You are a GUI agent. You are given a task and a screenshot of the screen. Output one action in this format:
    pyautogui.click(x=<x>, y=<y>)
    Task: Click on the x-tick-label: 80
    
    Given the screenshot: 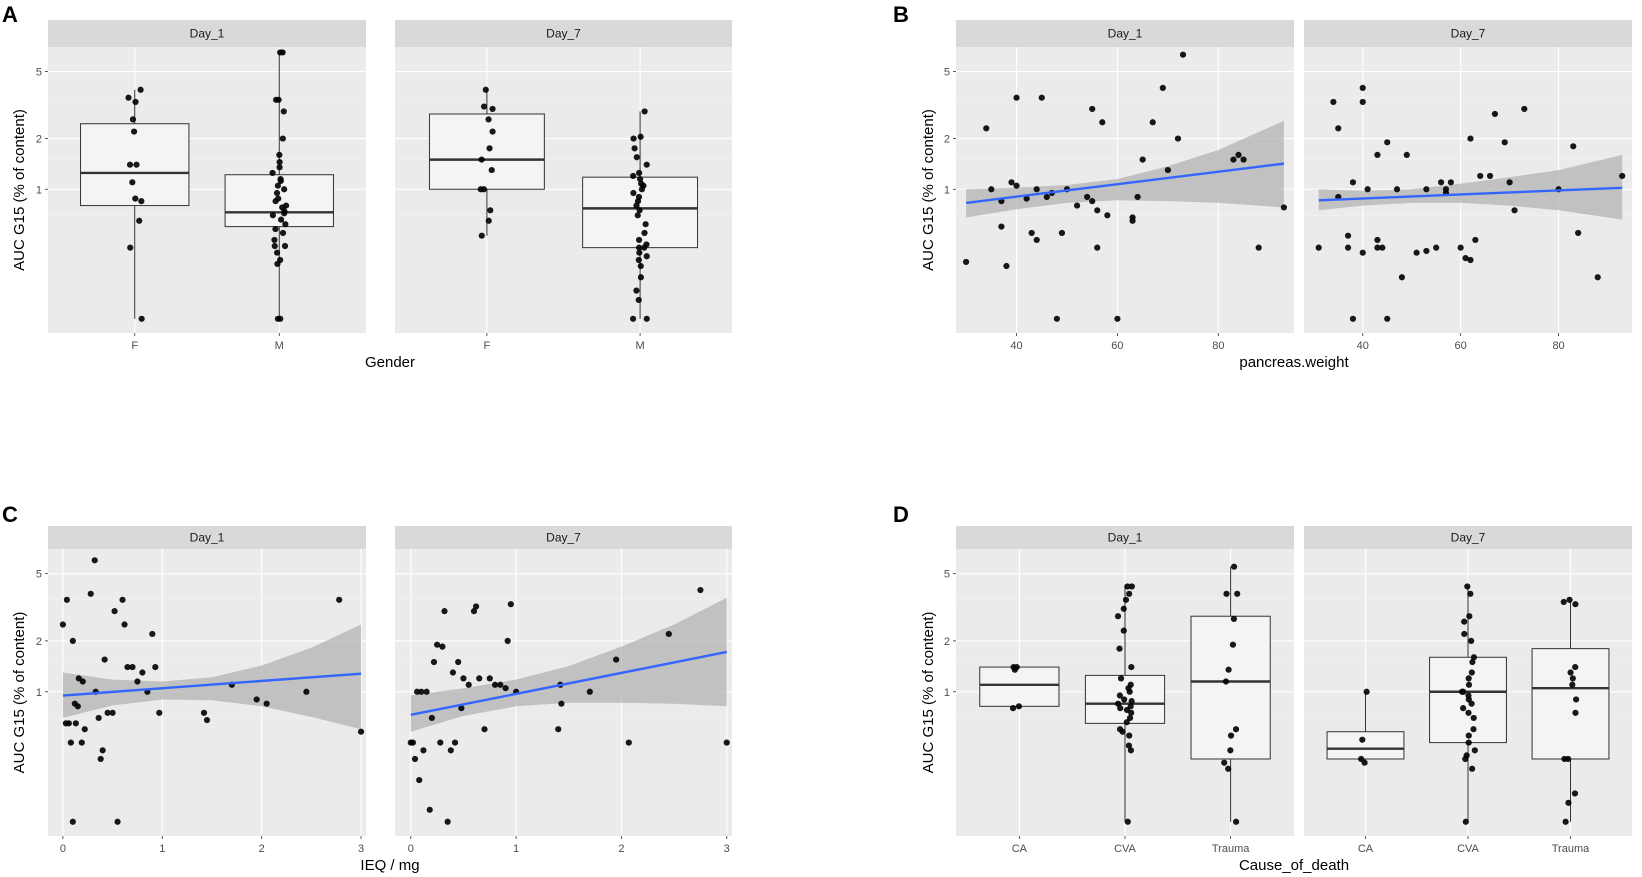 What is the action you would take?
    pyautogui.click(x=1218, y=346)
    